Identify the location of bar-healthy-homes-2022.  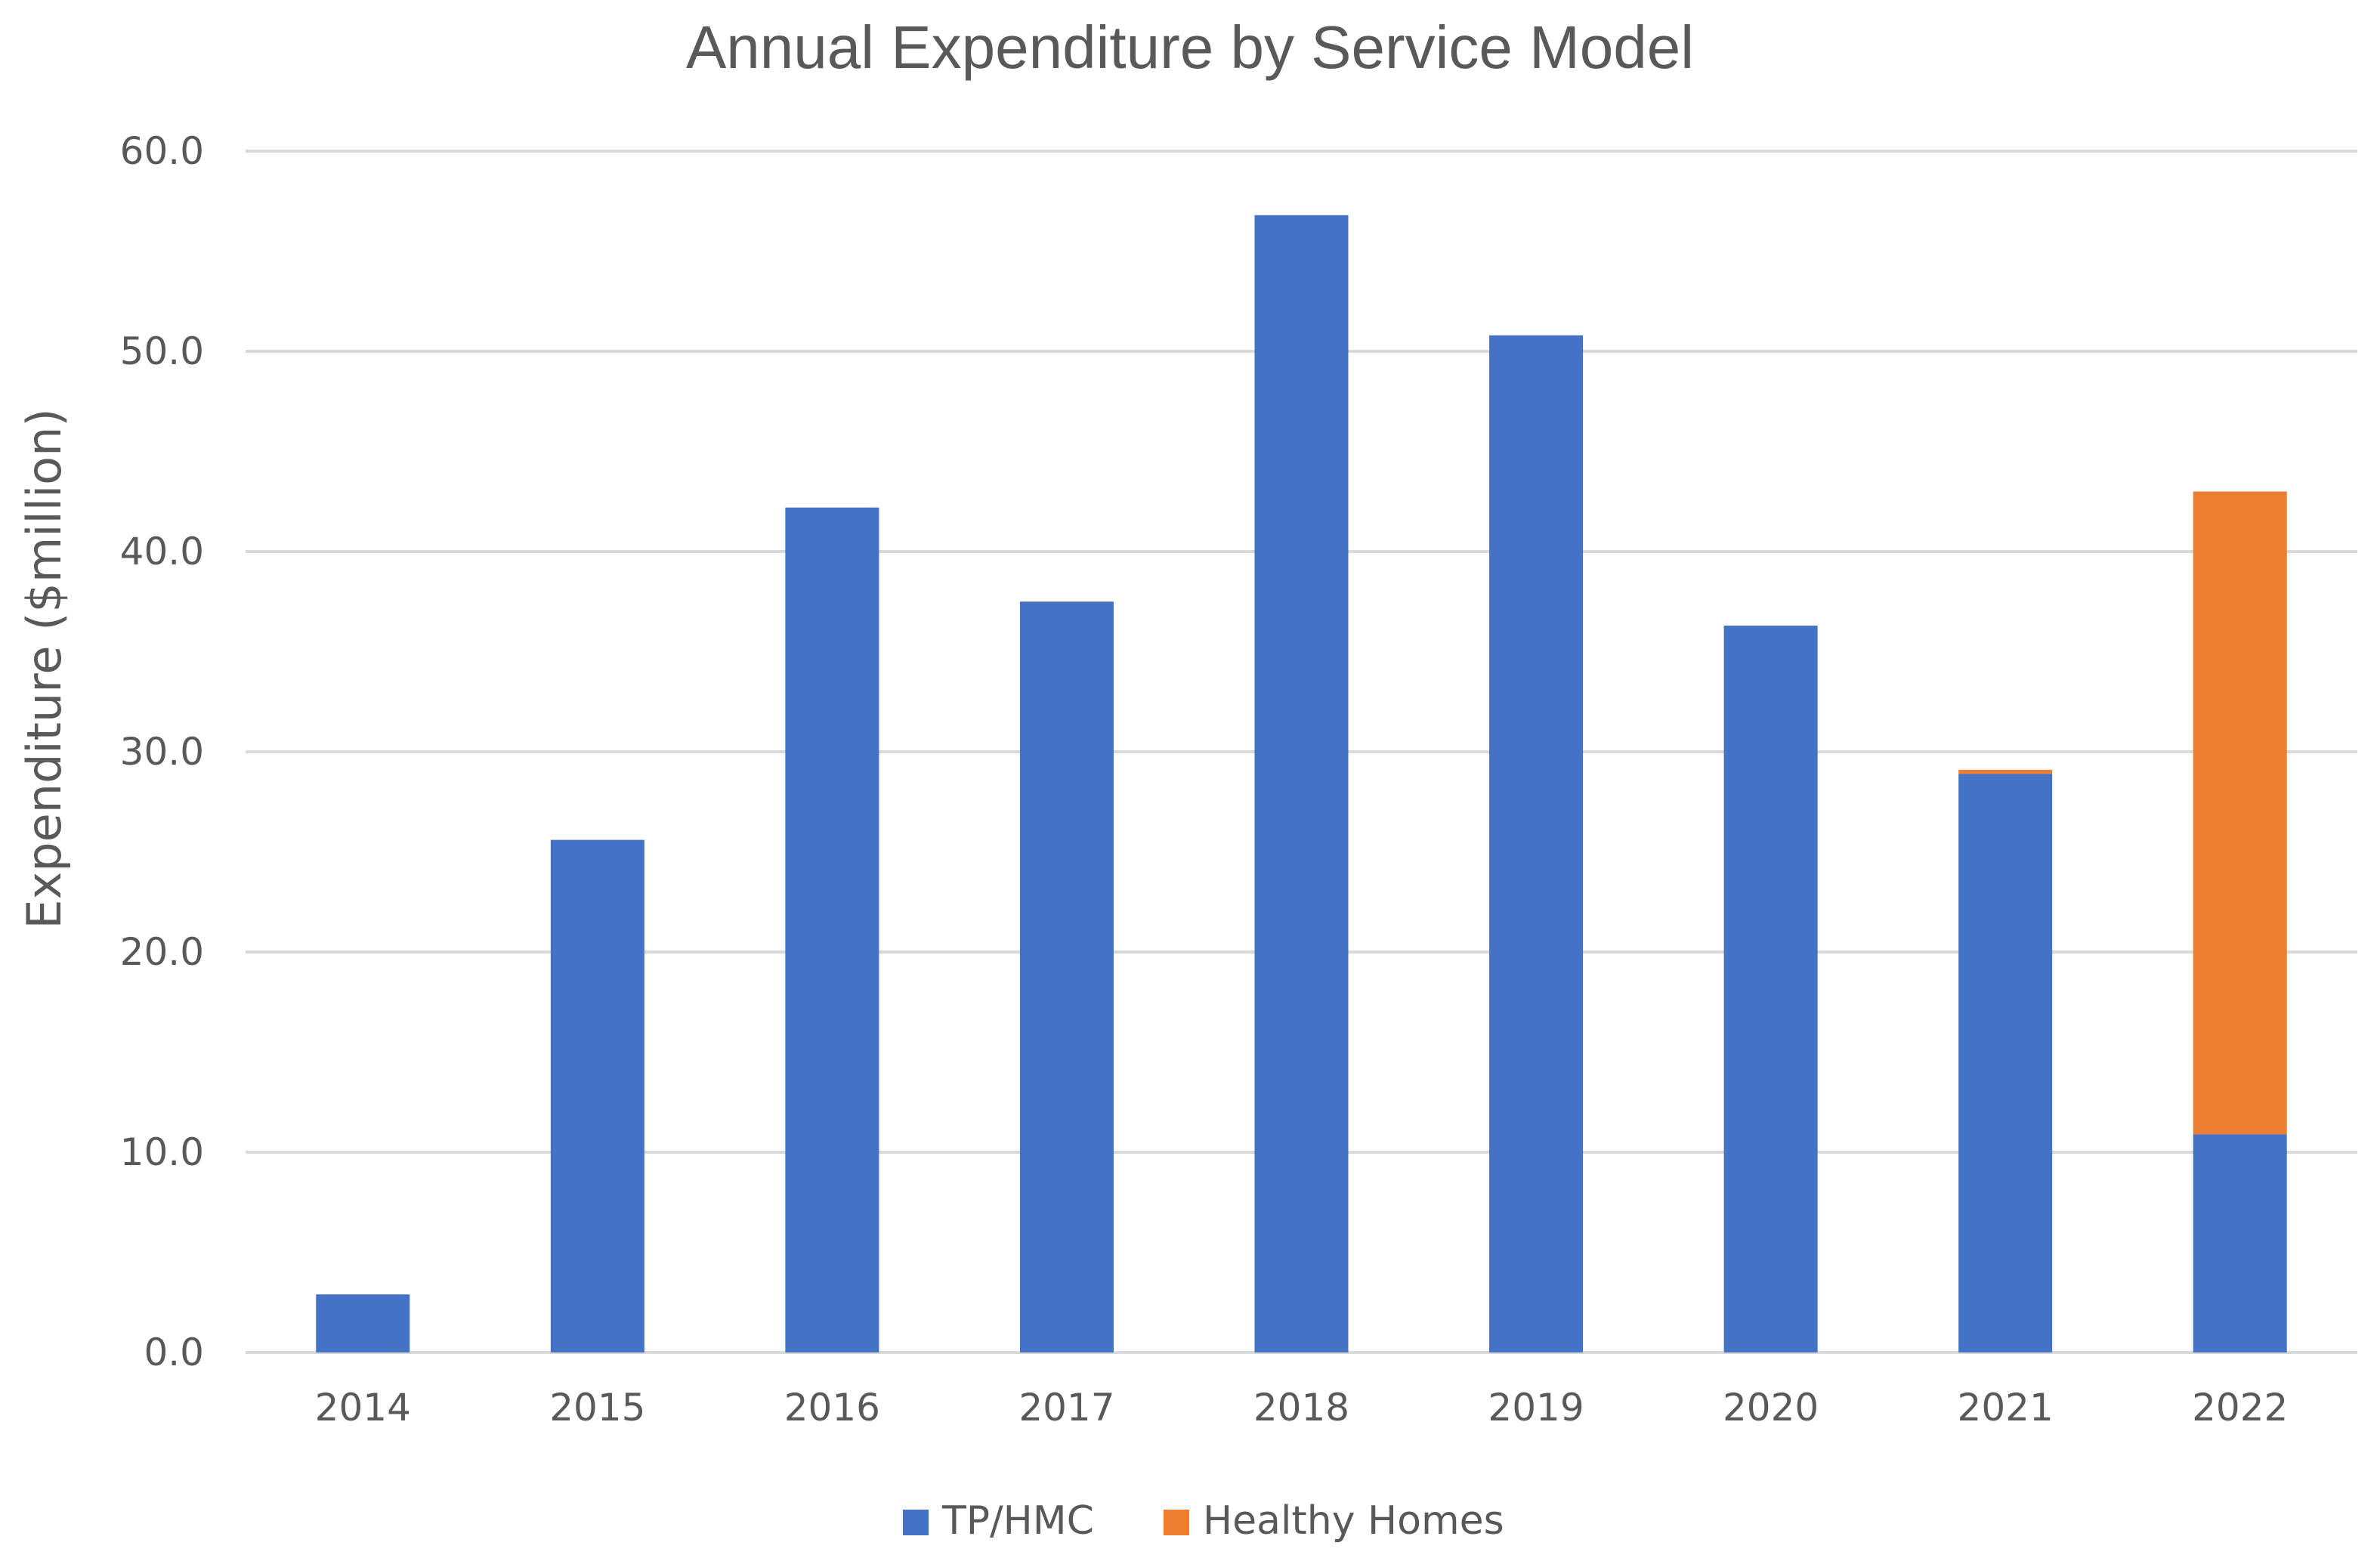
(2240, 813).